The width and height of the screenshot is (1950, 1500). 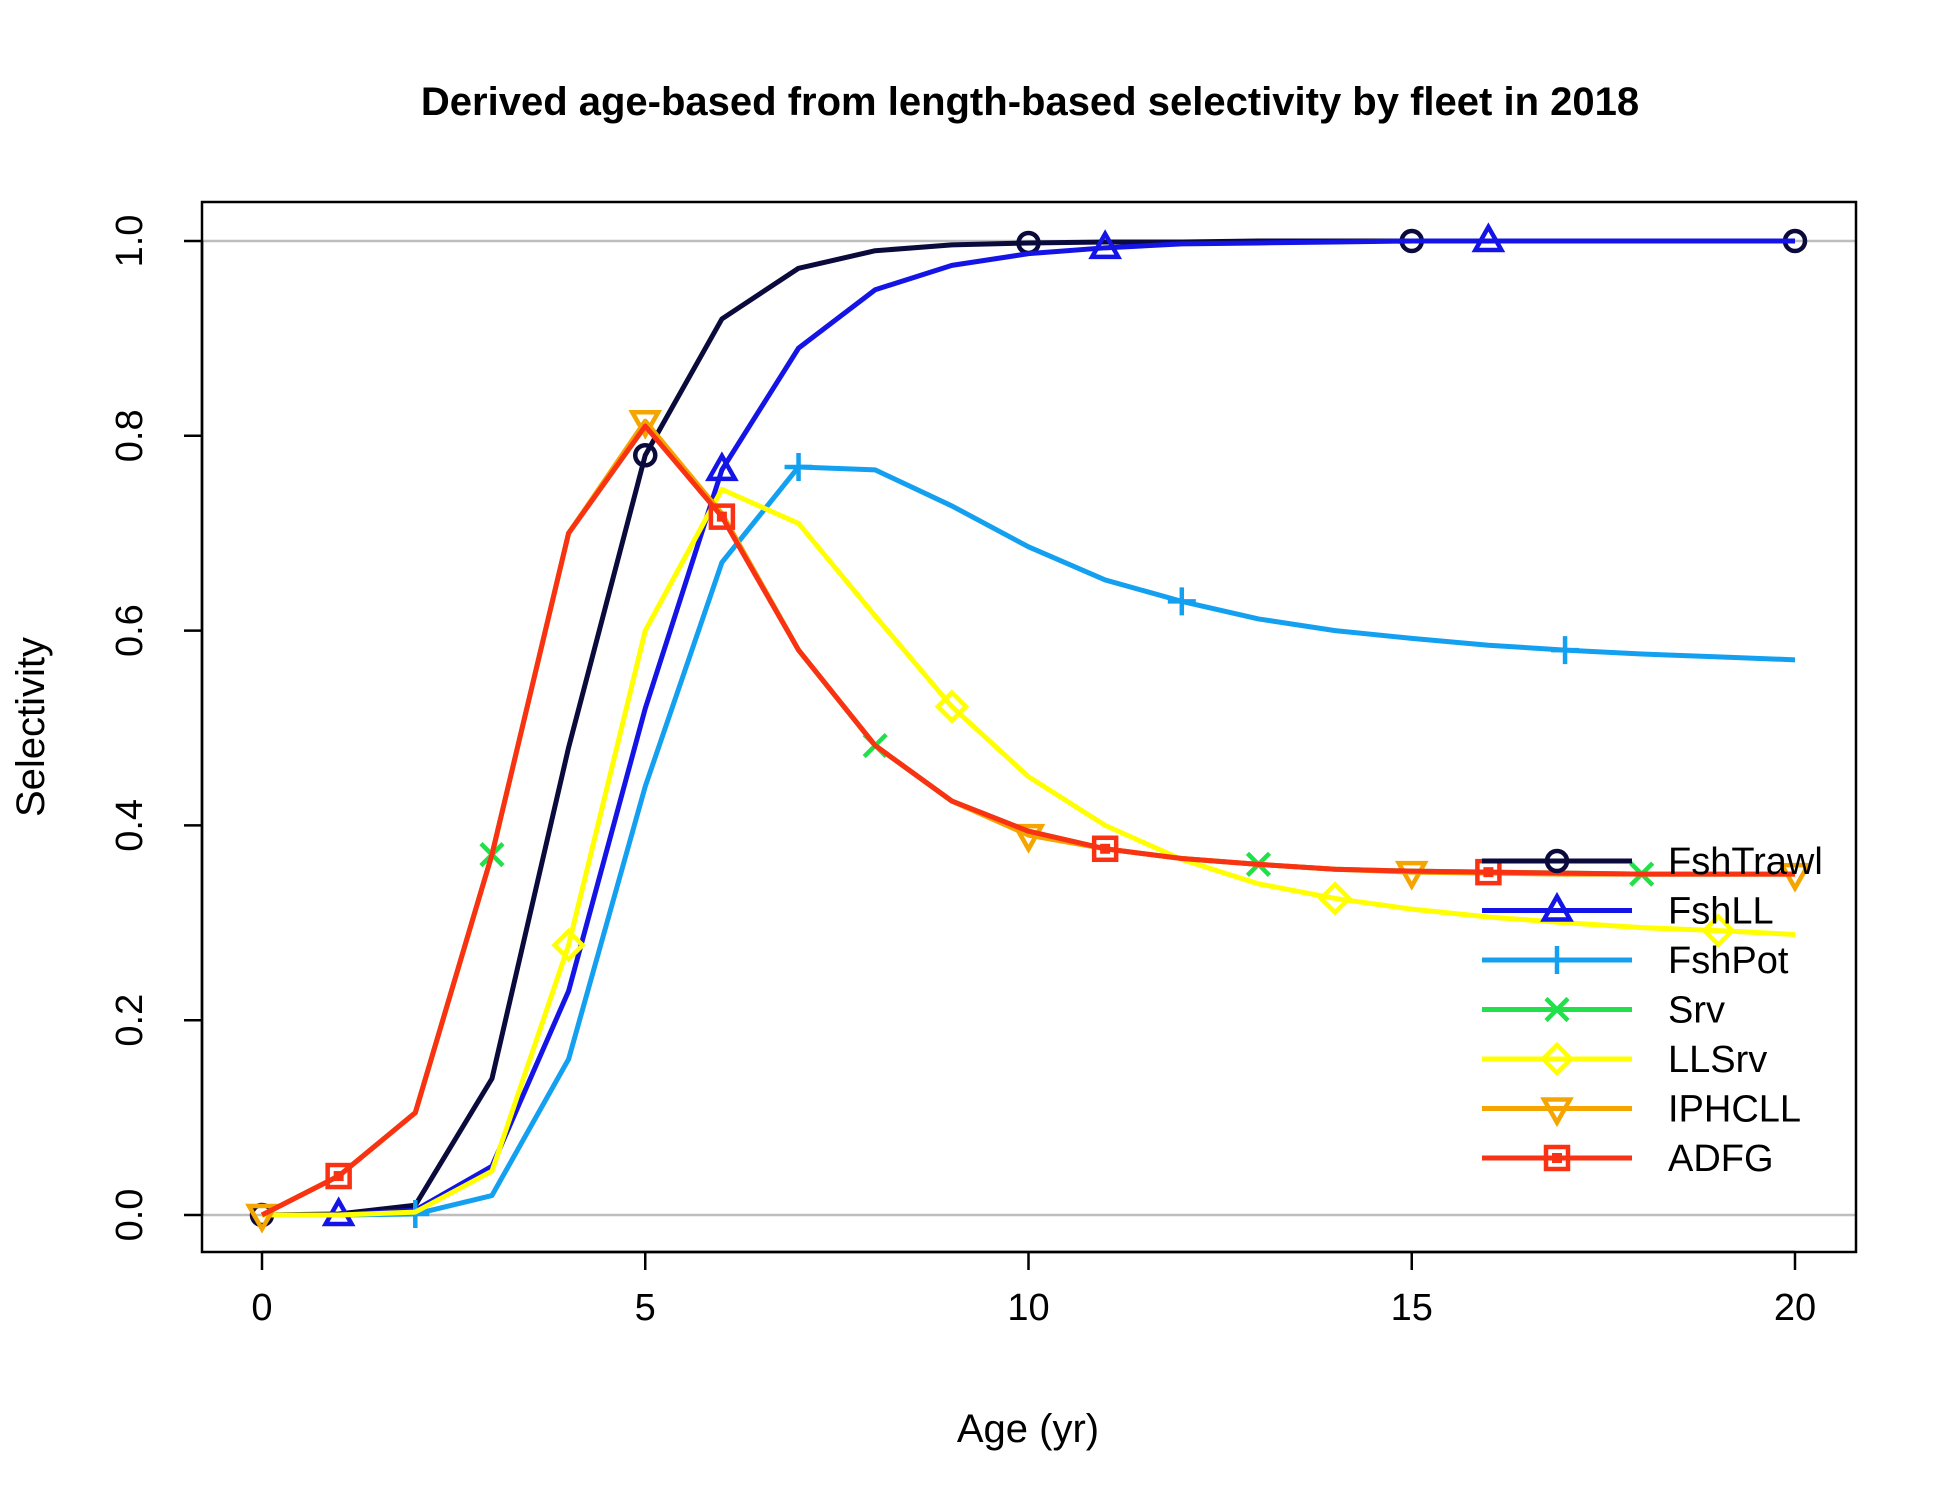 I want to click on legend-item-fshll: FshLL, so click(x=1628, y=912).